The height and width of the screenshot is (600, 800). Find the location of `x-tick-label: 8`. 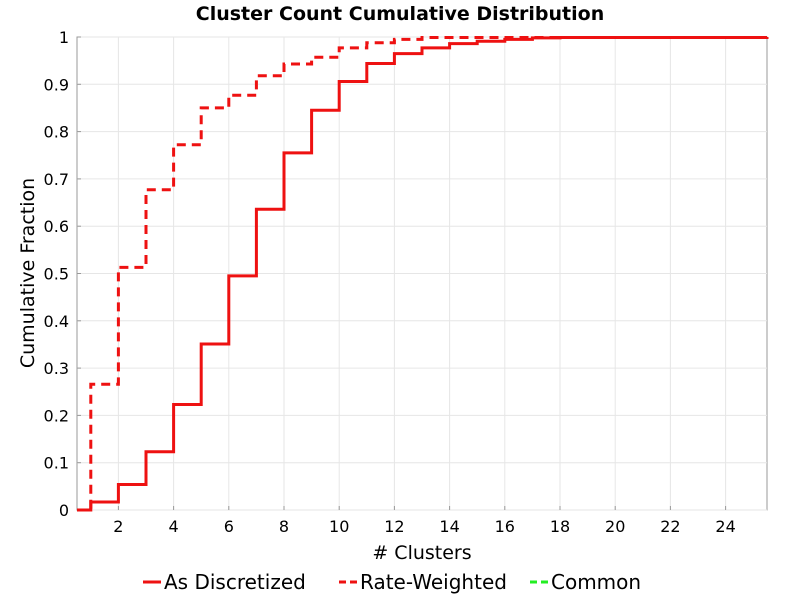

x-tick-label: 8 is located at coordinates (284, 526).